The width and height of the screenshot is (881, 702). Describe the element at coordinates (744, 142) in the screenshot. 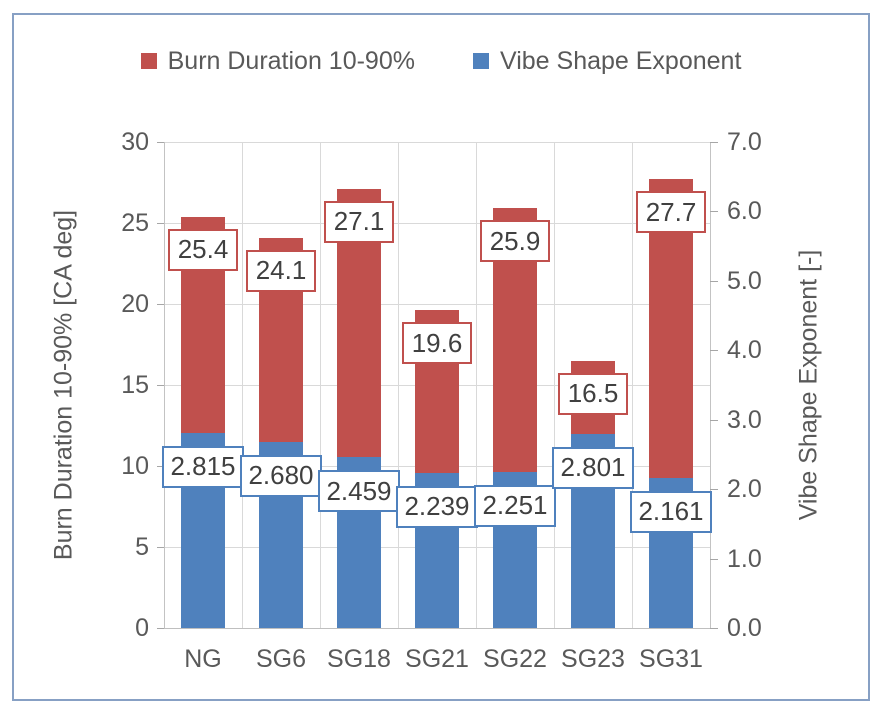

I see `right-axis-tick-label-7.0: 7.0` at that location.